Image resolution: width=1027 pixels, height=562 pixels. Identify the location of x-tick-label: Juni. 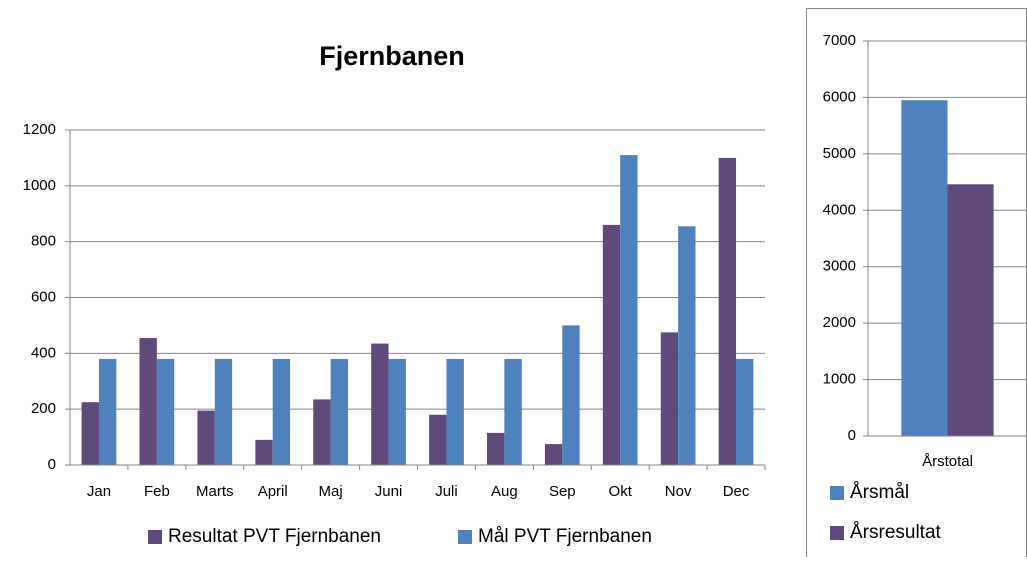
(389, 491).